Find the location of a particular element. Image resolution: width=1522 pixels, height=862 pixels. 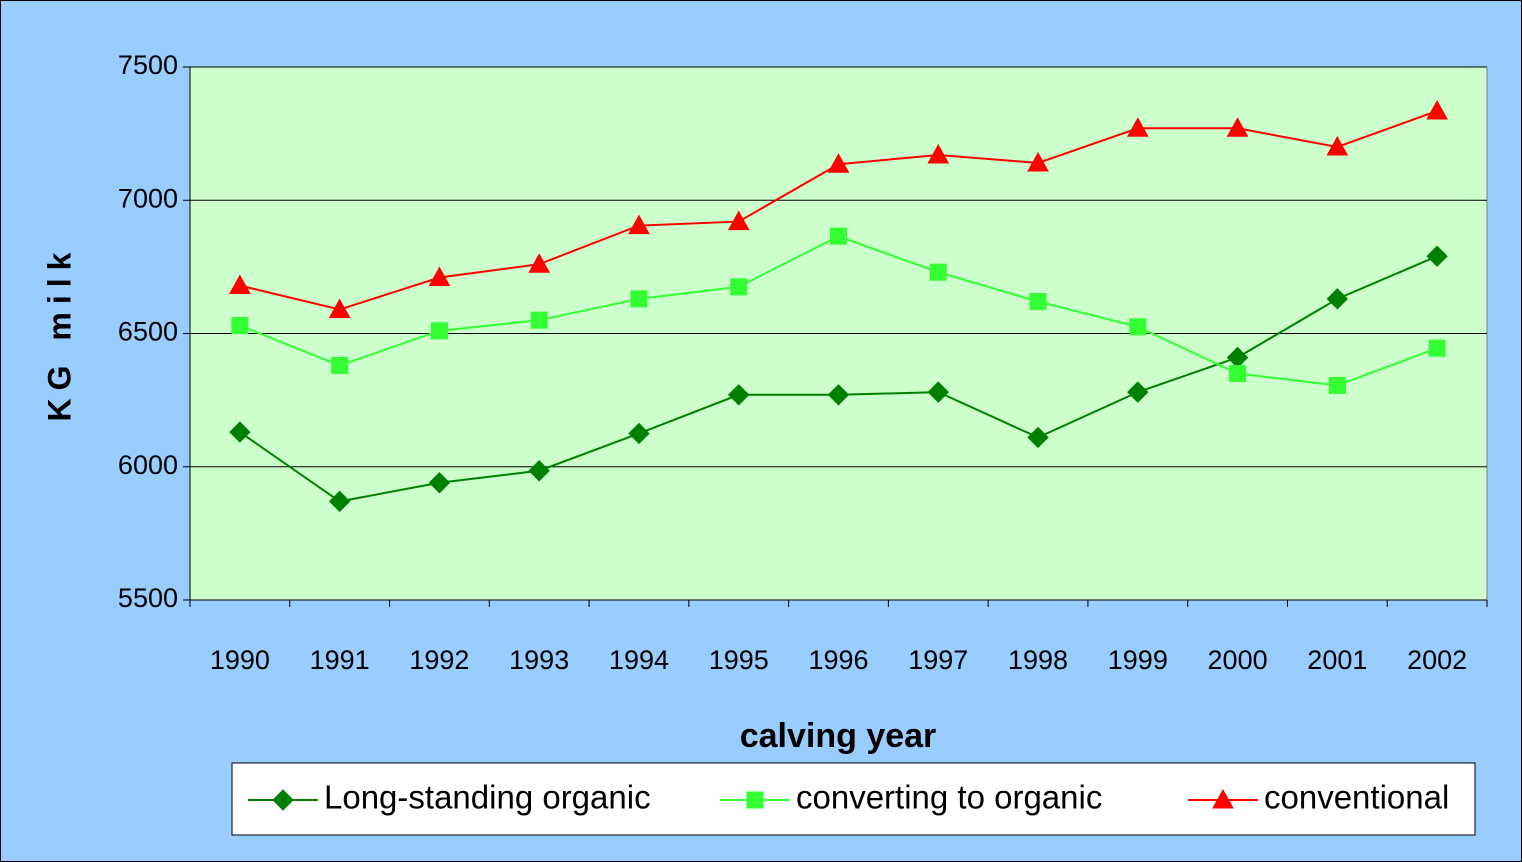

y-tick-label: 7000 is located at coordinates (148, 198).